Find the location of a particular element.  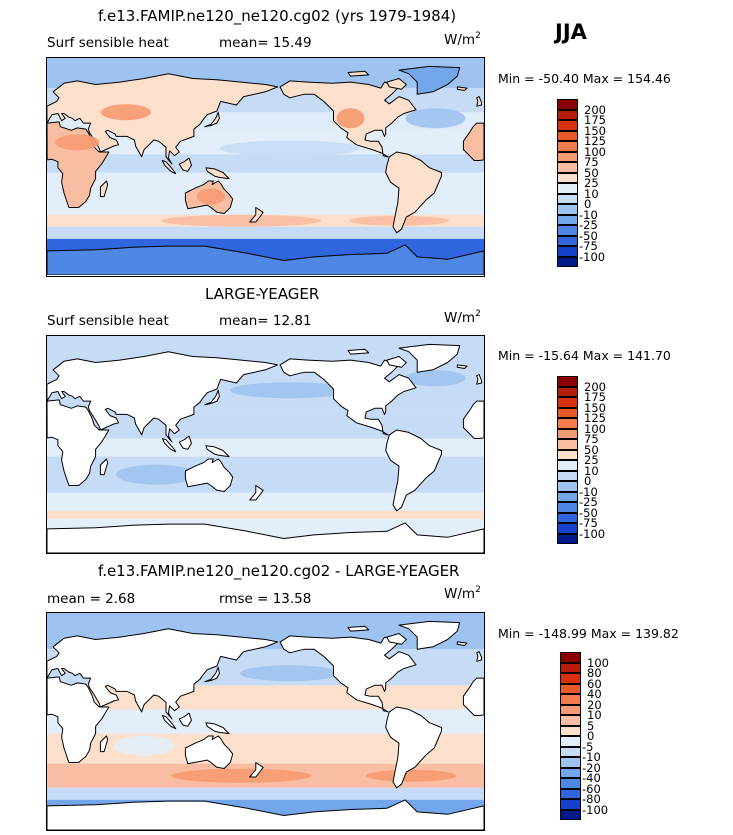

colorbar-tick-label: -100 is located at coordinates (595, 809).